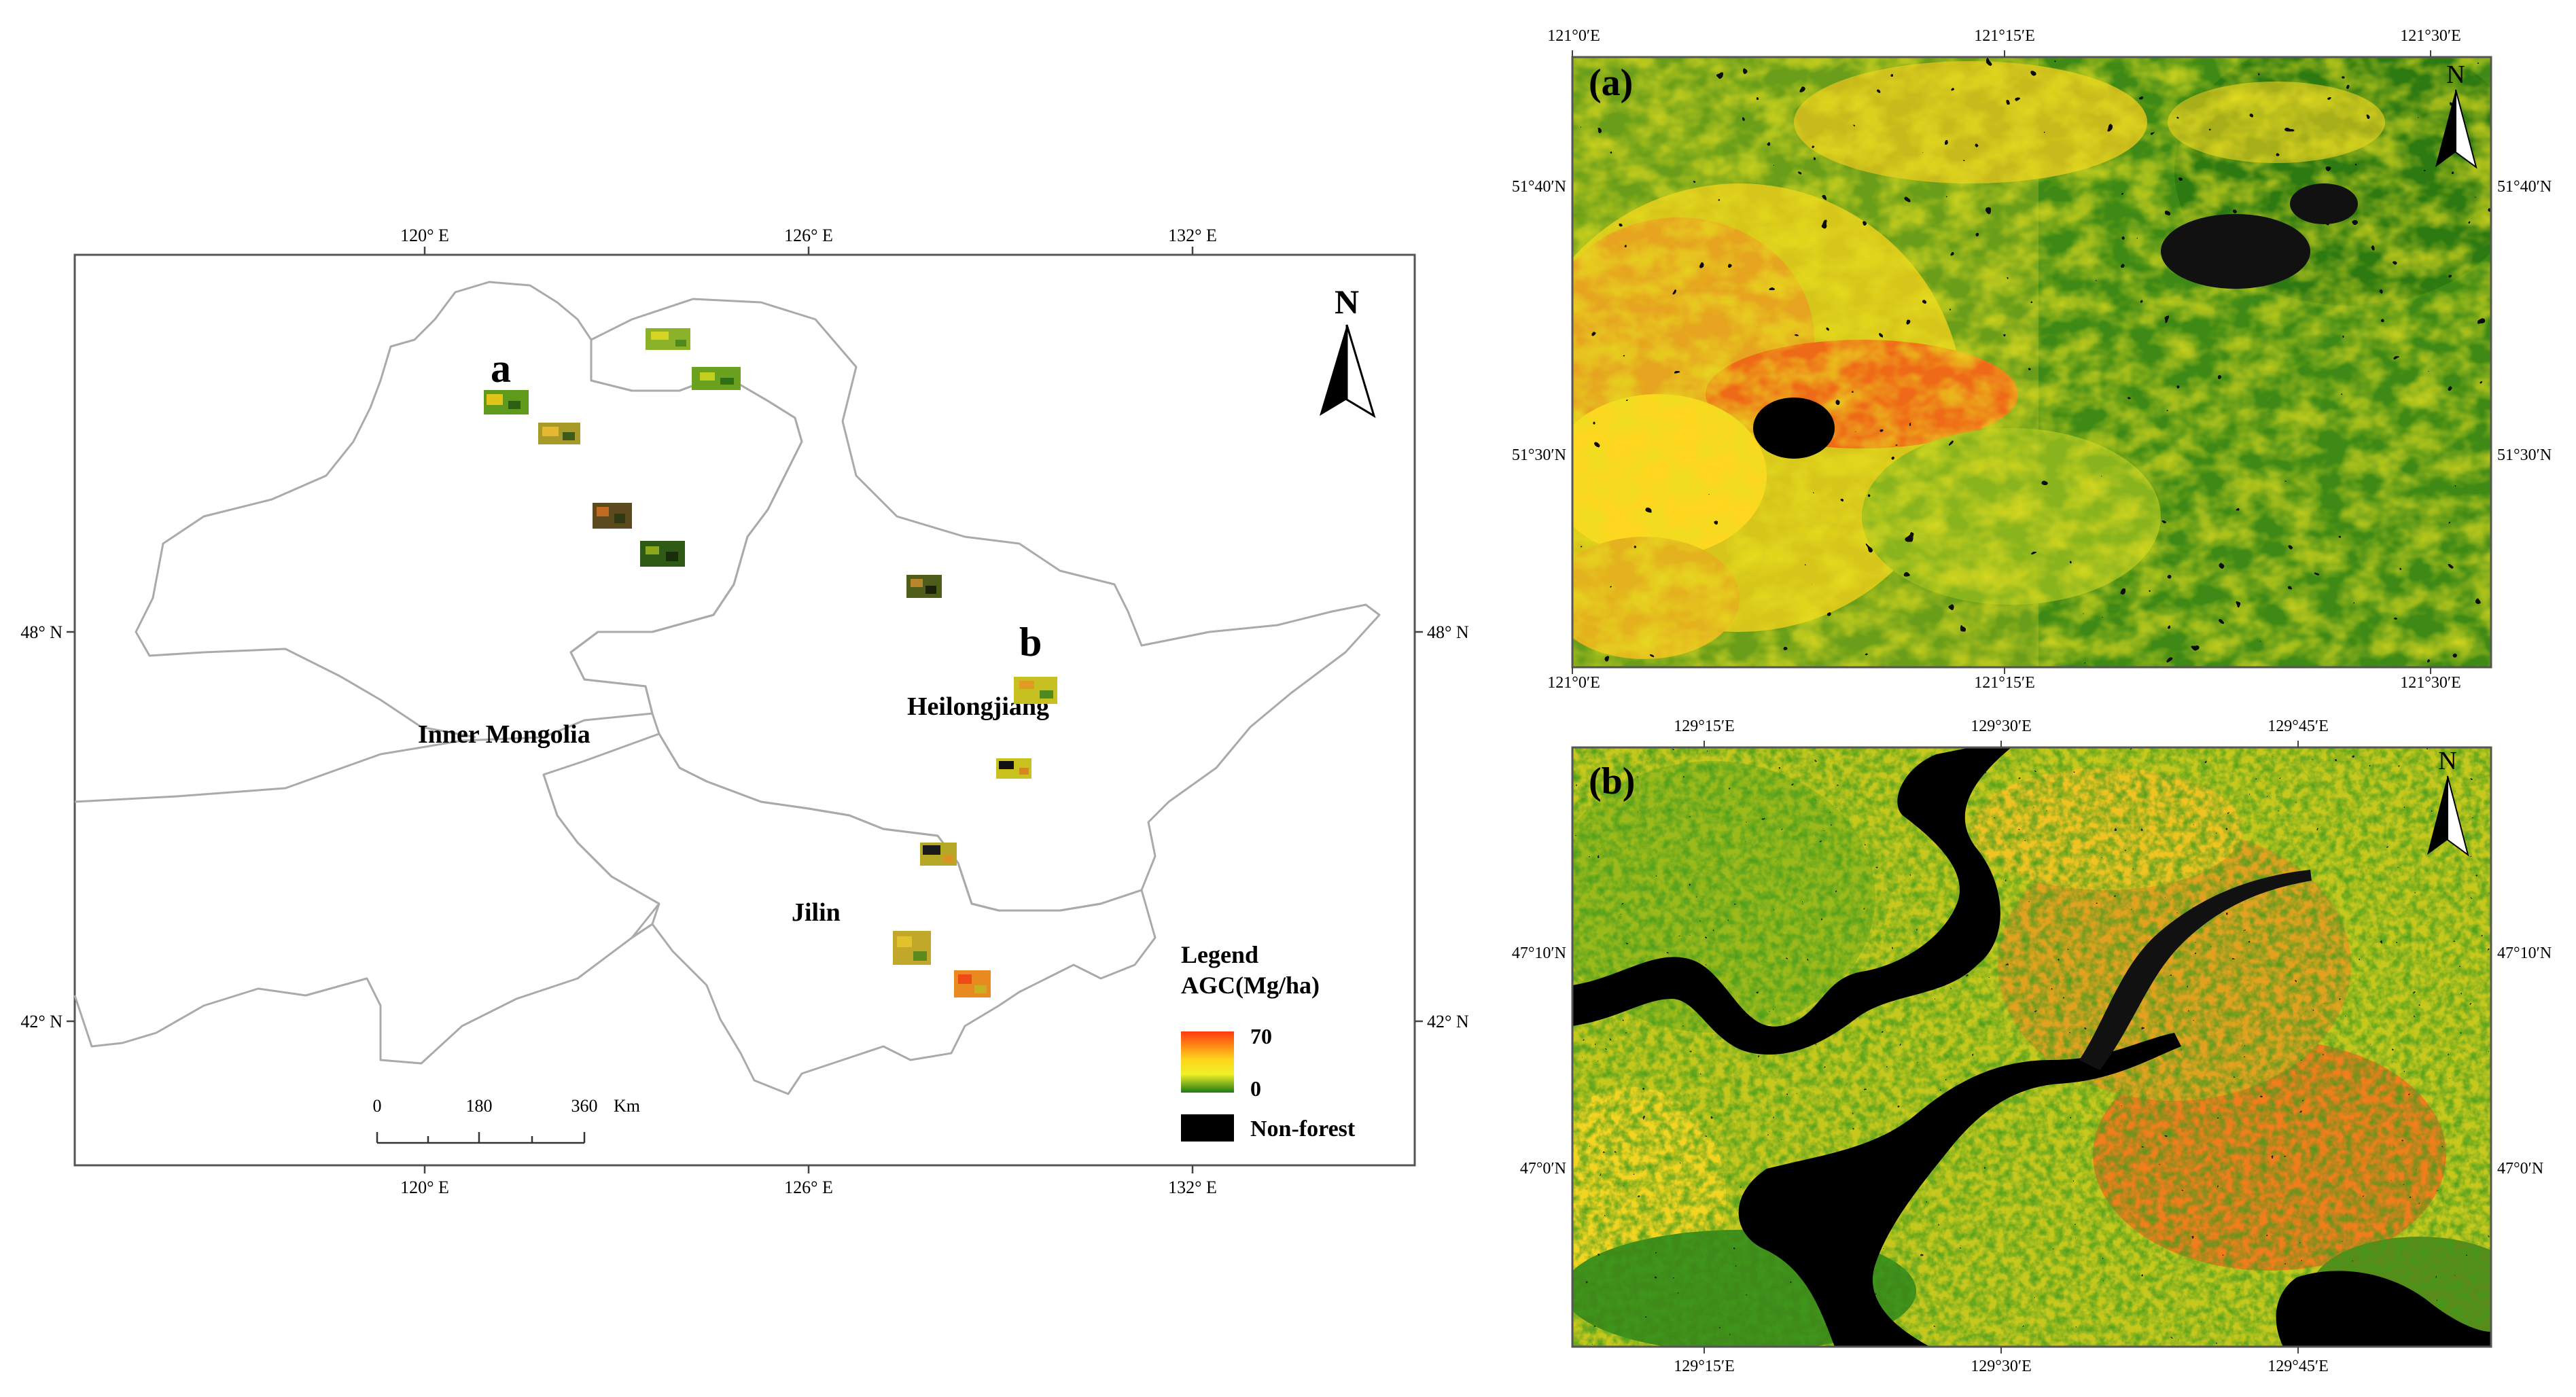 The width and height of the screenshot is (2576, 1397). What do you see at coordinates (2520, 1169) in the screenshot?
I see `panel-b-right-tick-2: 47°0′N` at bounding box center [2520, 1169].